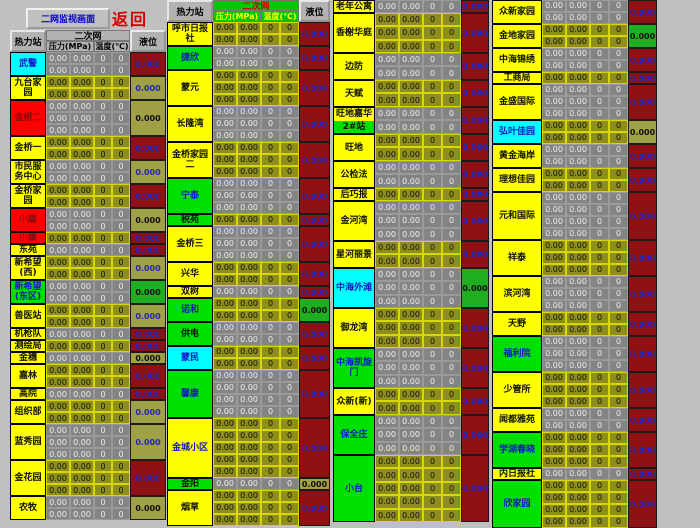 This screenshot has height=528, width=700. I want to click on station-data-grid: 0.00 0.00 0 0 0.00 0.00 0 0, so click(585, 132).